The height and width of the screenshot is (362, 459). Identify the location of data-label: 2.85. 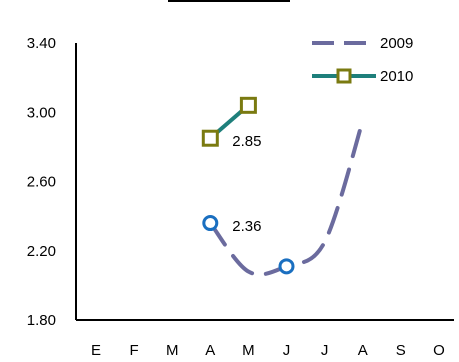
(246, 141).